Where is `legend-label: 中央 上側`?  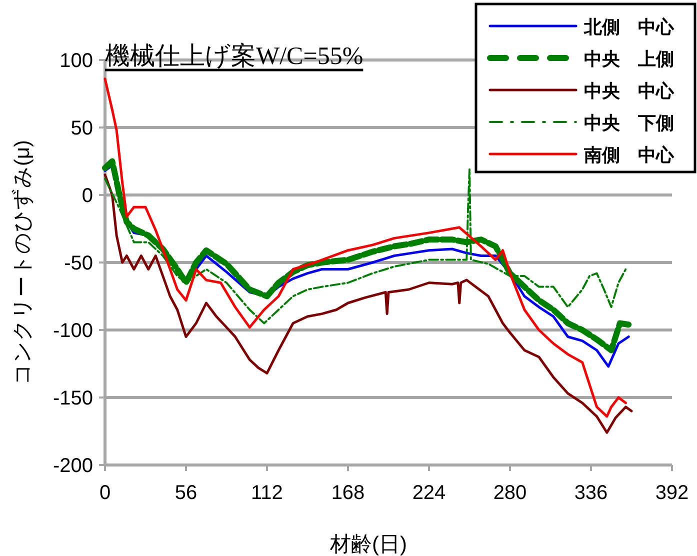
legend-label: 中央 上側 is located at coordinates (629, 59).